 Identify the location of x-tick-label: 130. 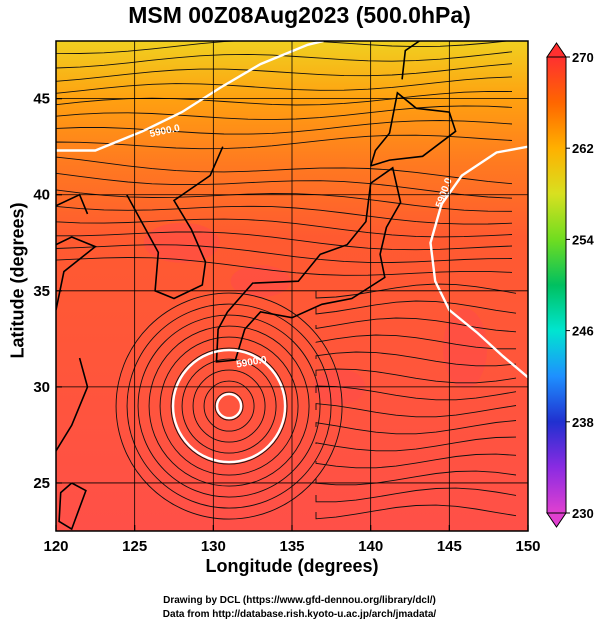
(213, 546).